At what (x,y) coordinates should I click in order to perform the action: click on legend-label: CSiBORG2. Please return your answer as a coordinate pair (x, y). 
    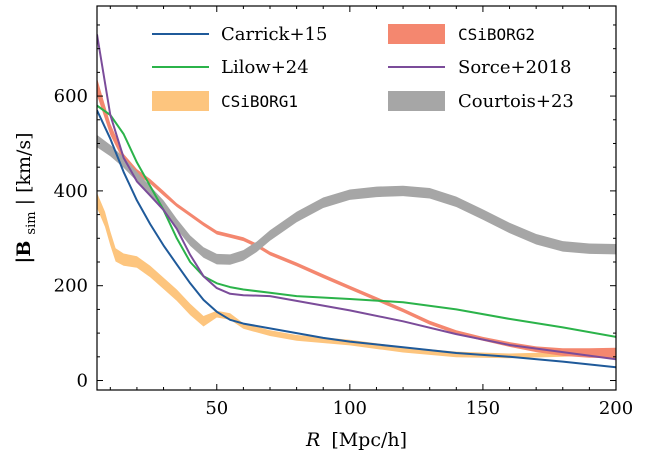
    Looking at the image, I should click on (496, 34).